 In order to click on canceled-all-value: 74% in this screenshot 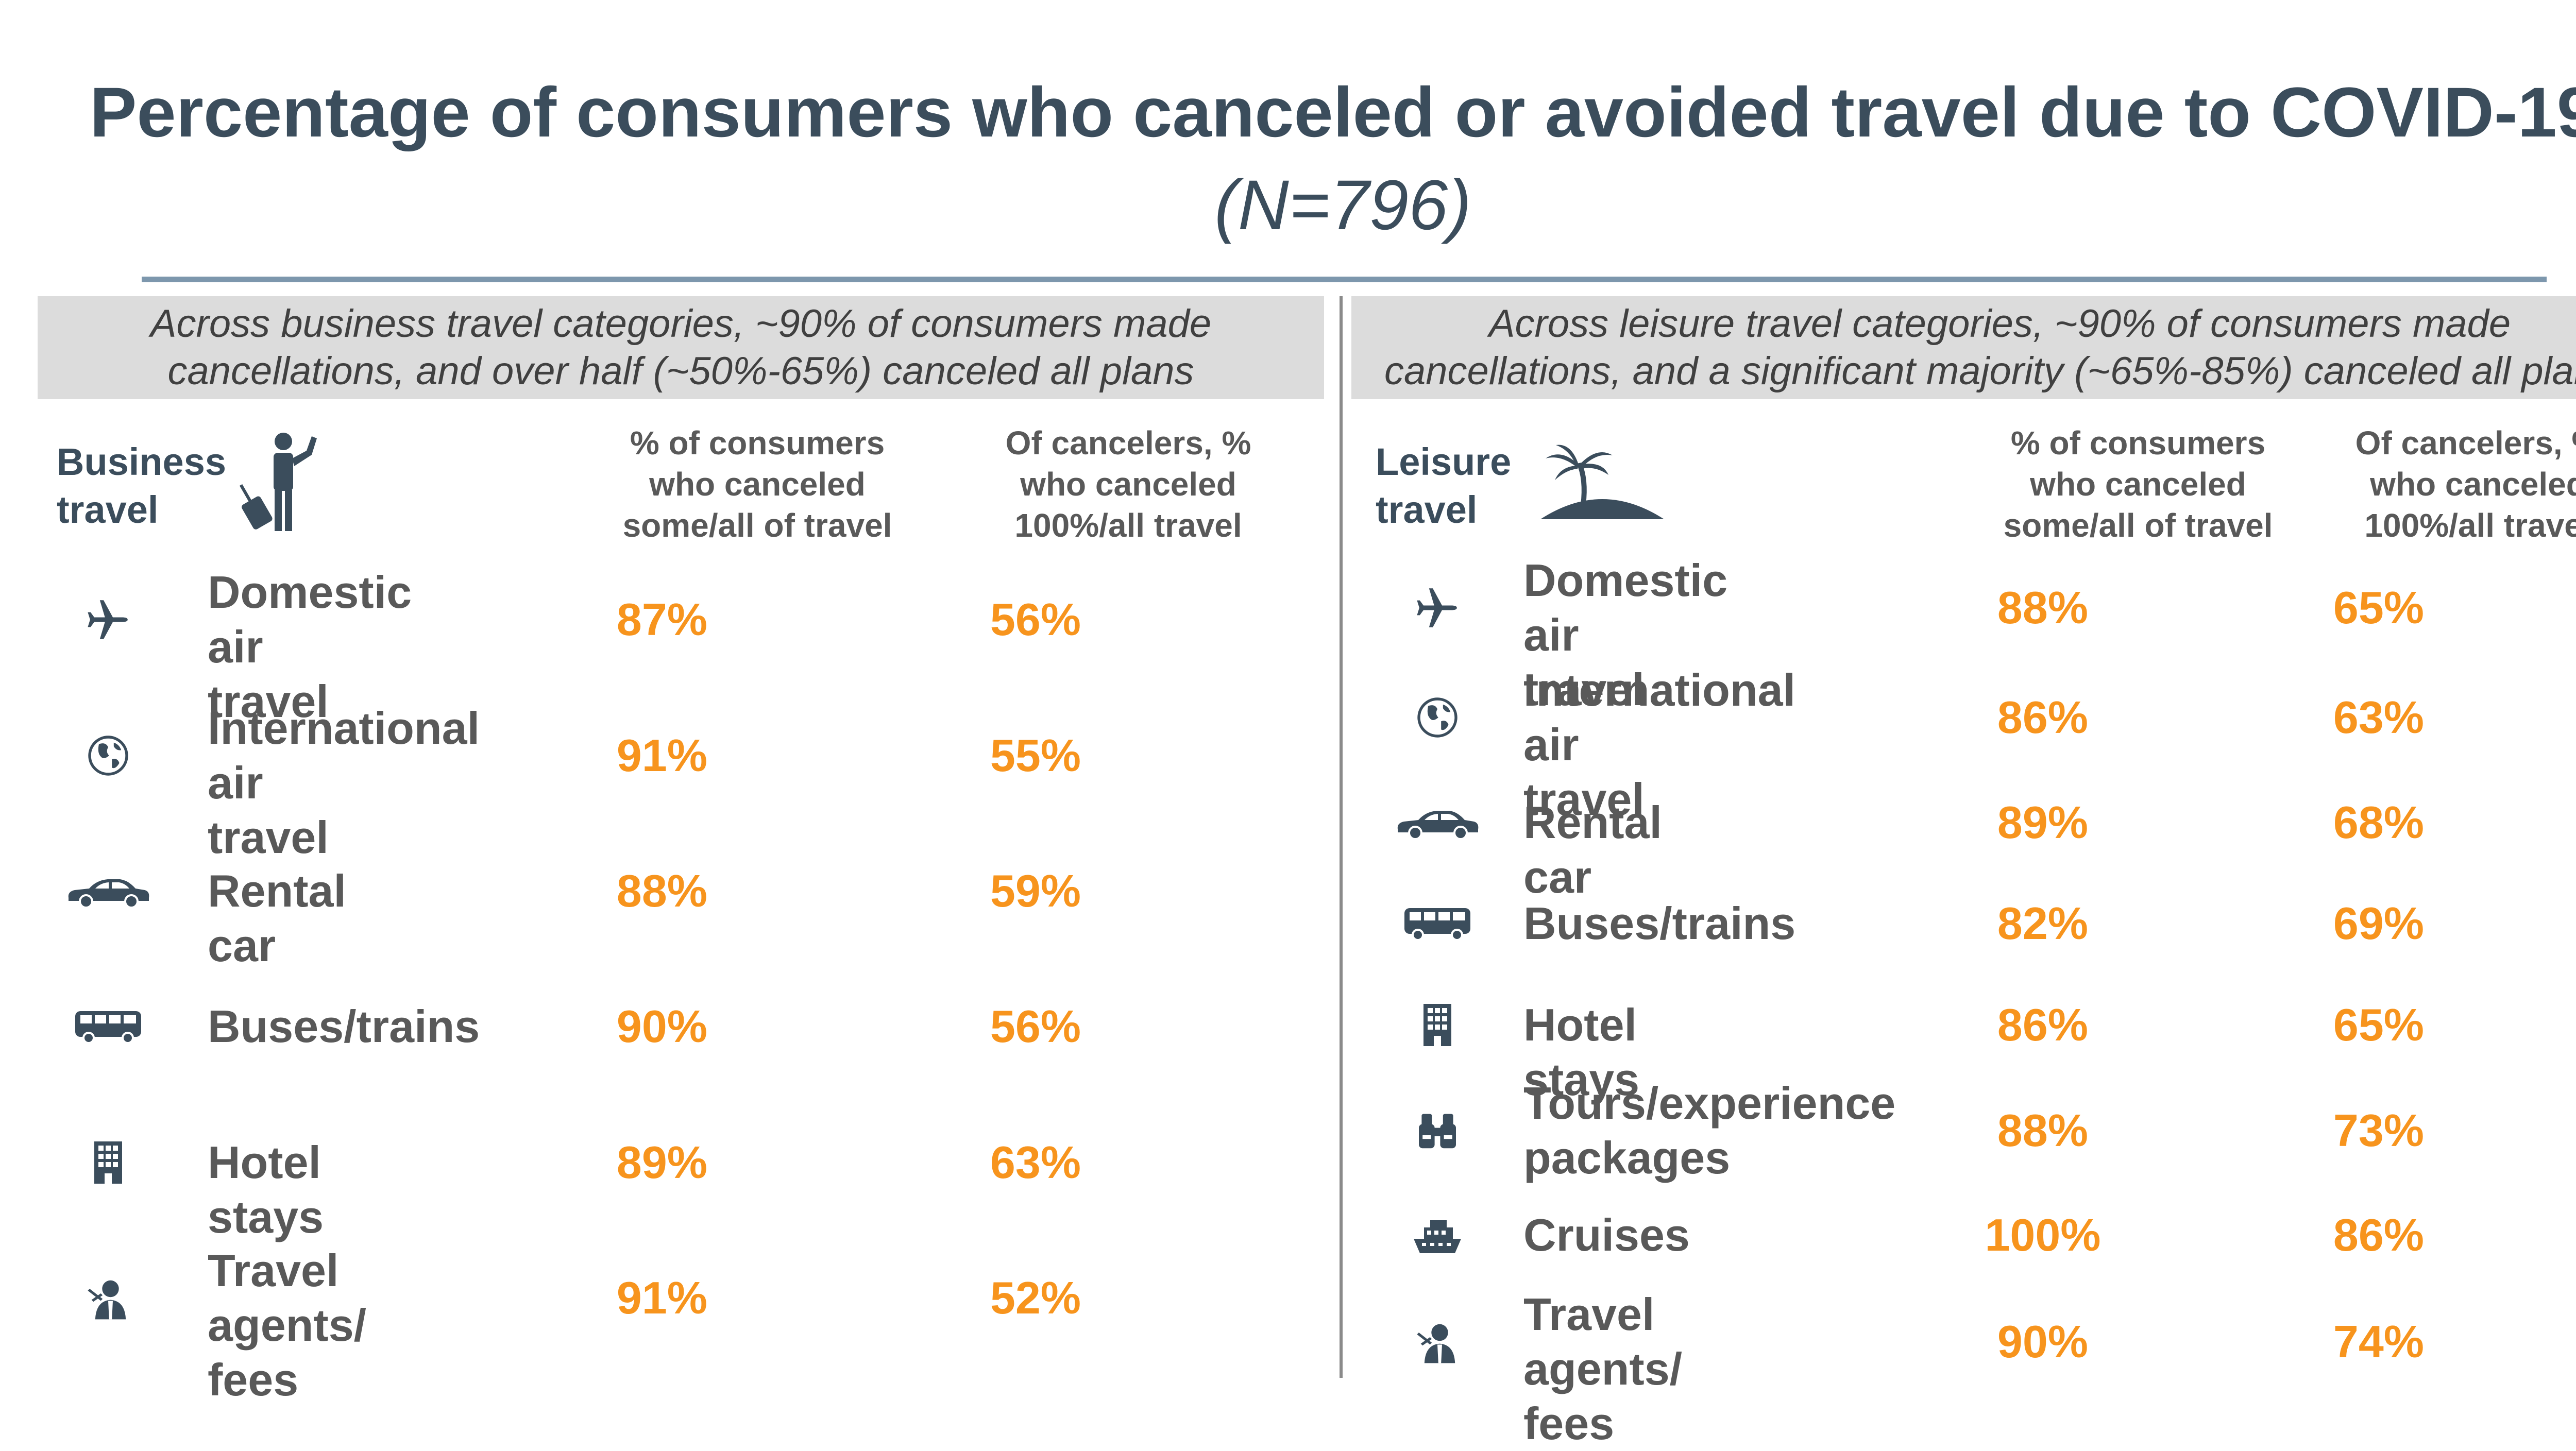, I will do `click(2379, 1341)`.